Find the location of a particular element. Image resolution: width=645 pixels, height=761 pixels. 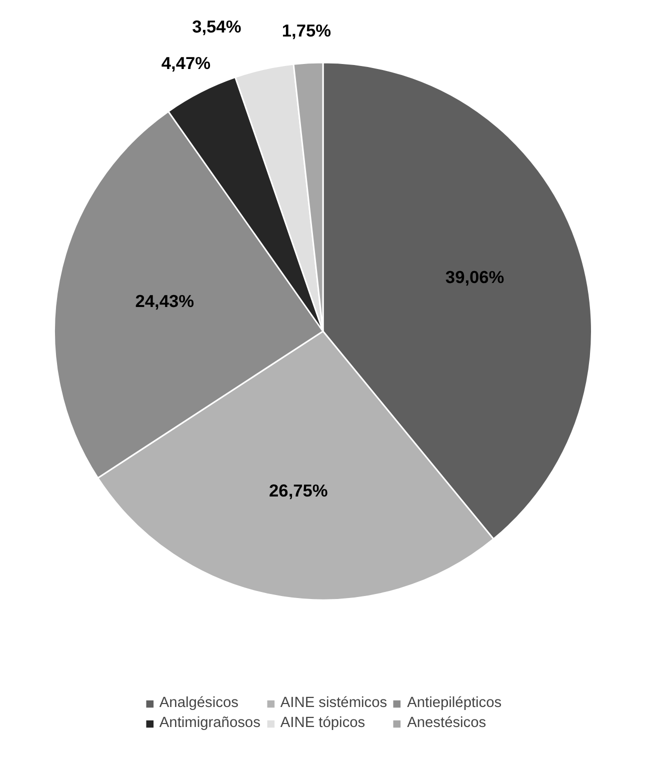

legend-label: Antimigrañosos is located at coordinates (209, 723).